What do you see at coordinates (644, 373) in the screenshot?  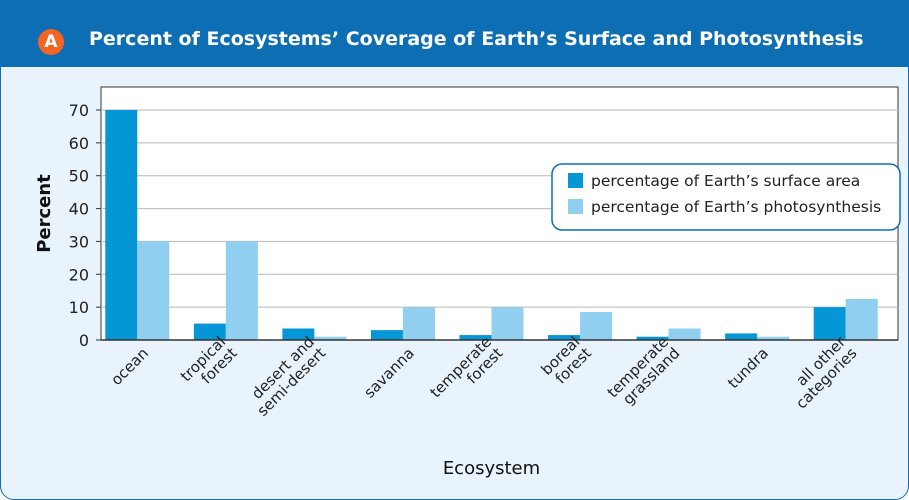 I see `x-tick-label: temperategrassland` at bounding box center [644, 373].